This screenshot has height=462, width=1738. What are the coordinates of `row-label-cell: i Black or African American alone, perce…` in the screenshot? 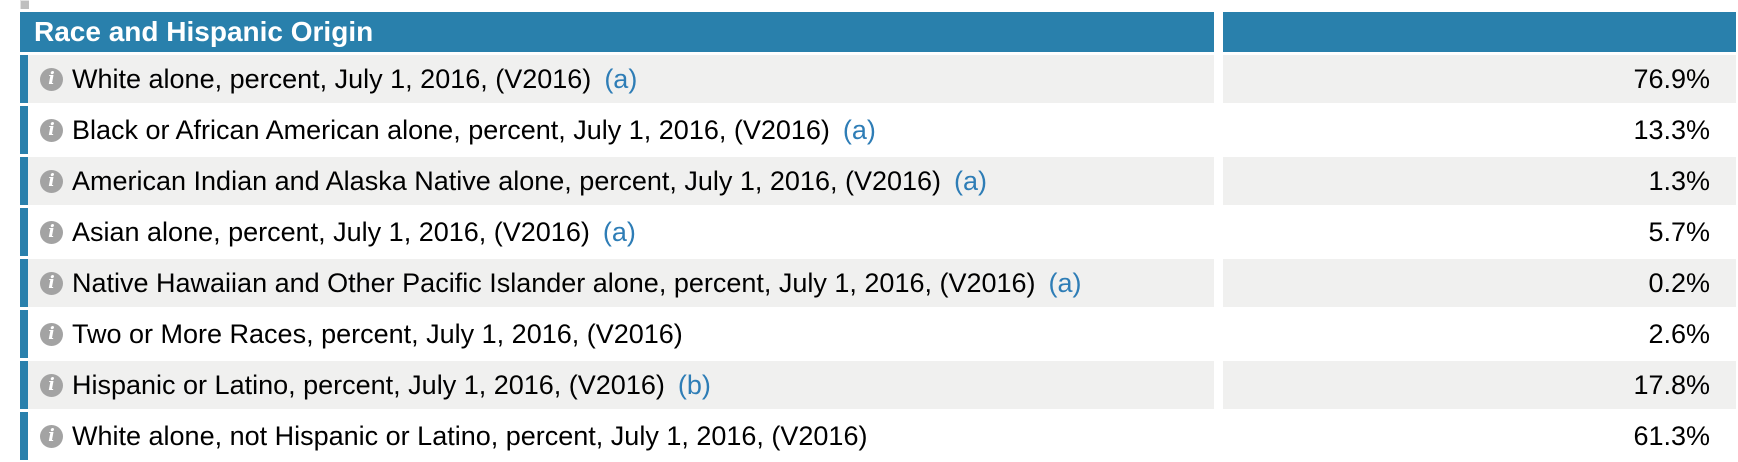 It's located at (621, 130).